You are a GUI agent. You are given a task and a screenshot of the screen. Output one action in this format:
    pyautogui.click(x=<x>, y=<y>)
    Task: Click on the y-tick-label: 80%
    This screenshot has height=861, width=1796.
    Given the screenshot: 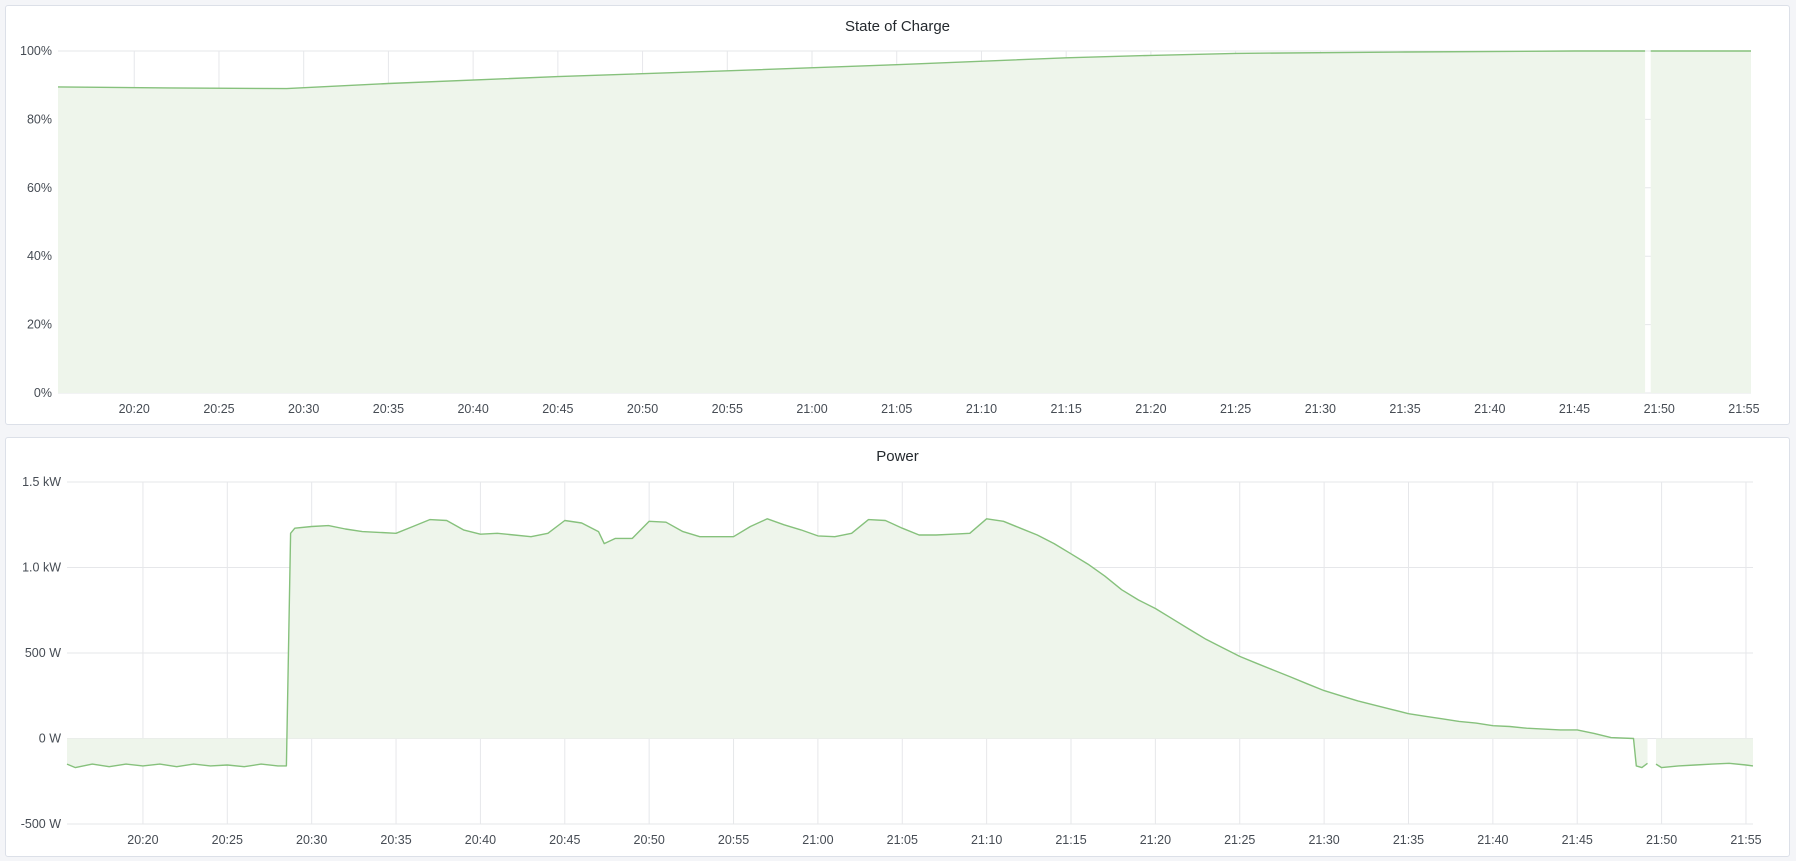 What is the action you would take?
    pyautogui.click(x=39, y=119)
    